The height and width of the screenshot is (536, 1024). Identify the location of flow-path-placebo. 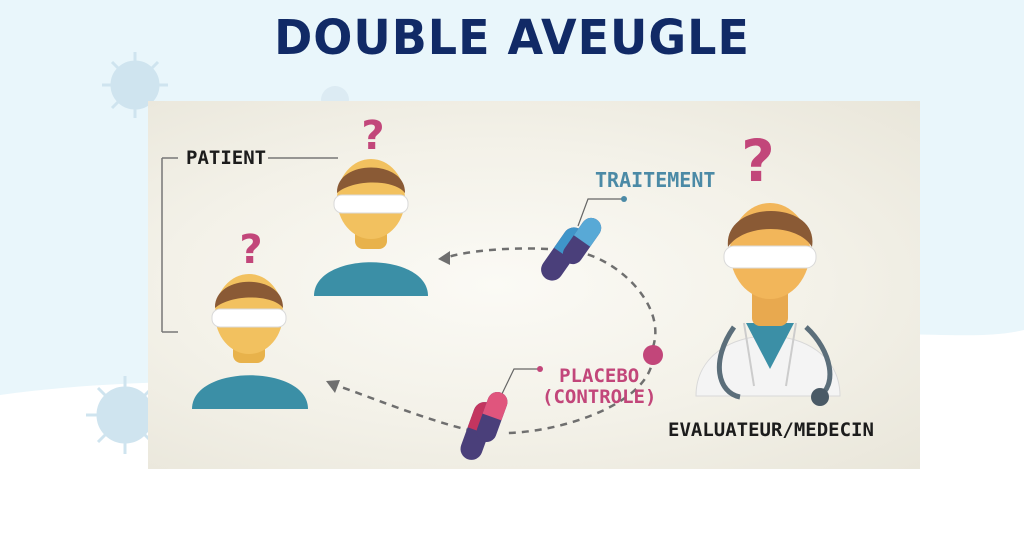
(496, 394).